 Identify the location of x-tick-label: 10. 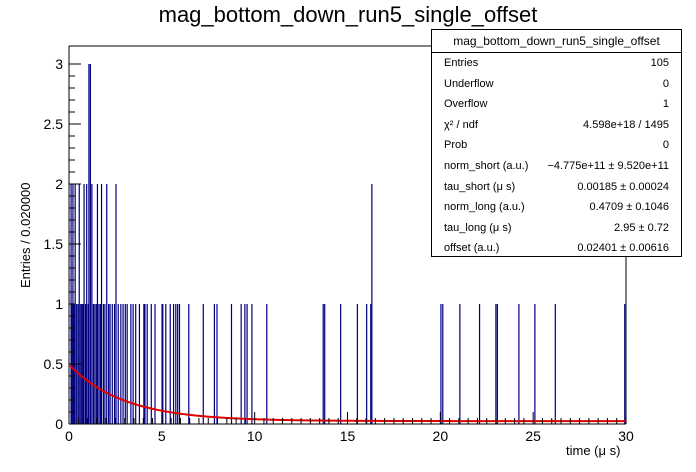
(255, 436).